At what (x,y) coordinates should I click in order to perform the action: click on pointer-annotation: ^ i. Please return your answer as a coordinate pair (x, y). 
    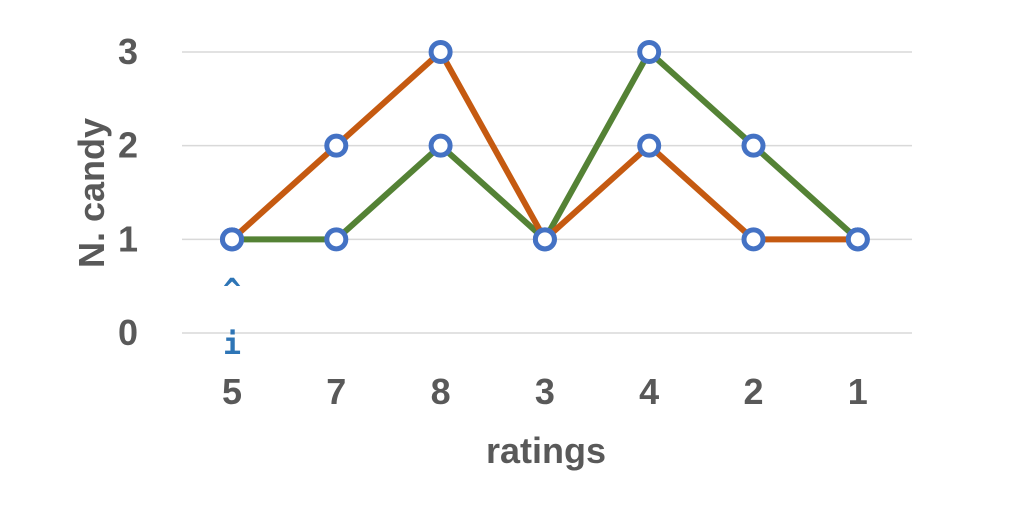
    Looking at the image, I should click on (232, 317).